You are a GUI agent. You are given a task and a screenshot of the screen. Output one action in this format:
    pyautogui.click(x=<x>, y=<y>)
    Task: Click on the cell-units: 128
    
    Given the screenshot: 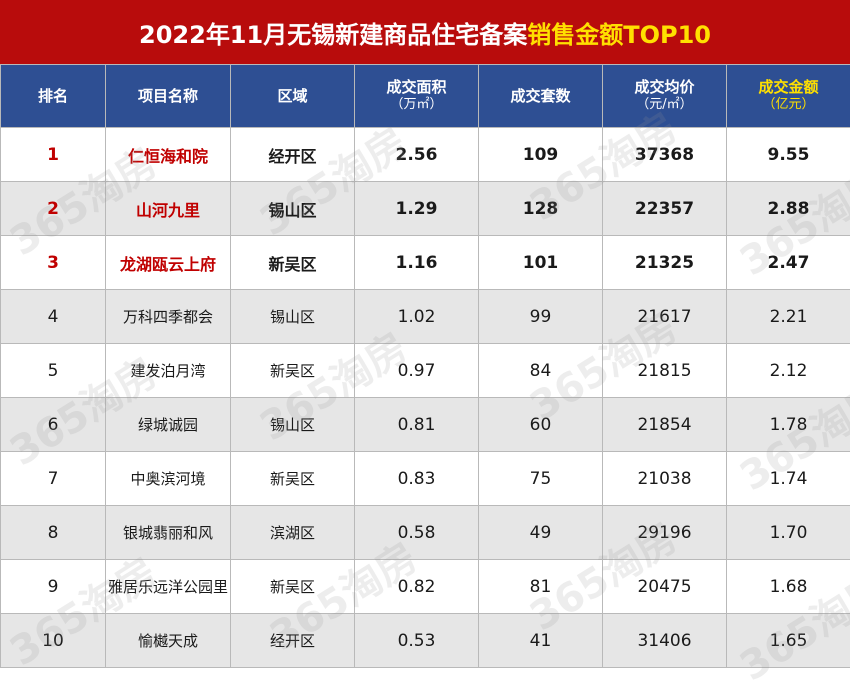 What is the action you would take?
    pyautogui.click(x=541, y=209)
    